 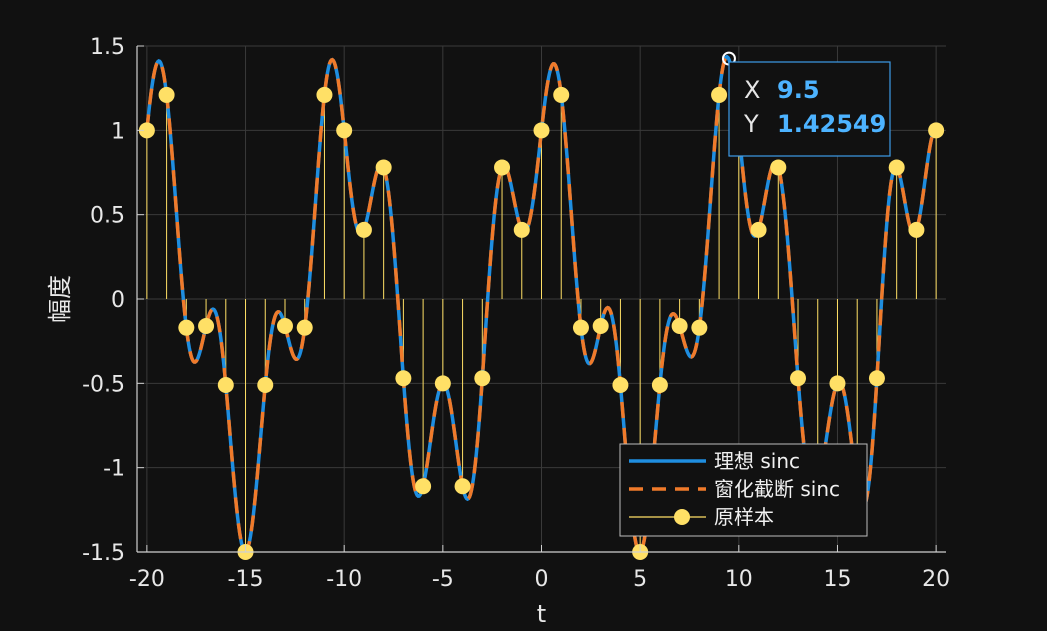 What do you see at coordinates (798, 90) in the screenshot?
I see `datatip-x-value: 9.5` at bounding box center [798, 90].